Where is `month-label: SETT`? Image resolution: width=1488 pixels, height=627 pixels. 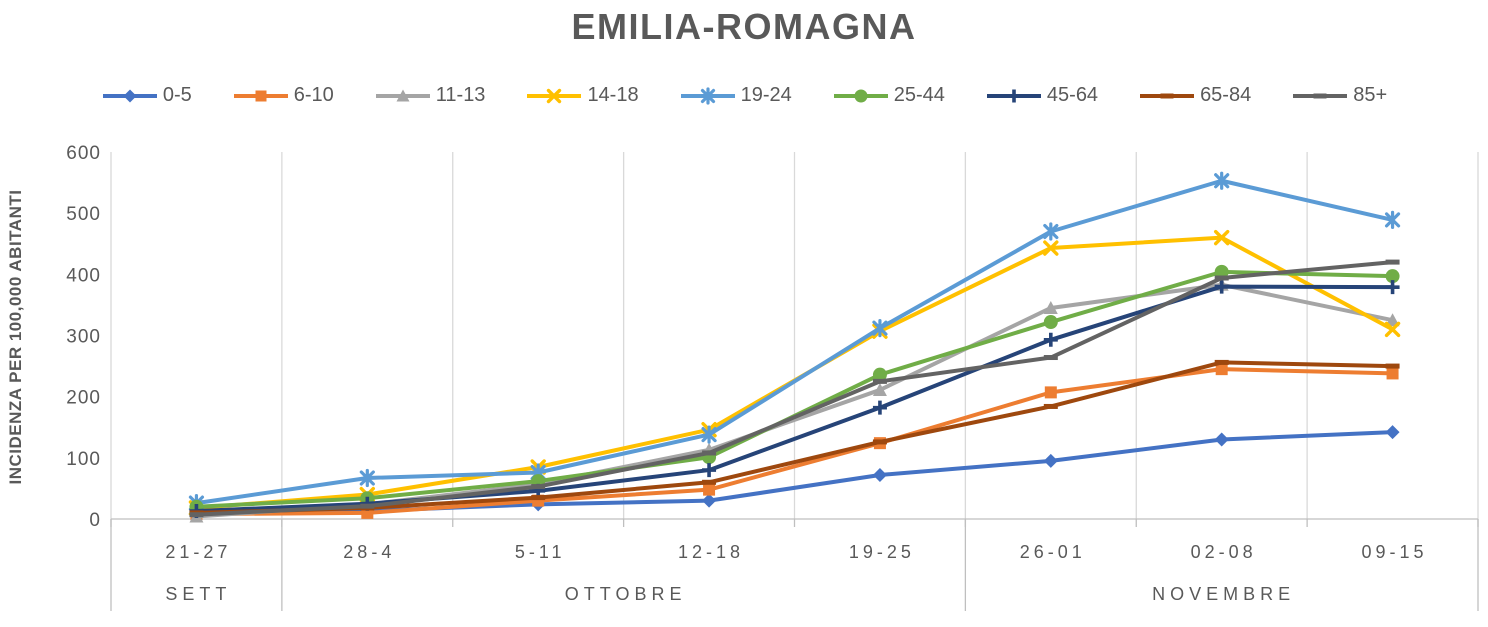 month-label: SETT is located at coordinates (198, 594).